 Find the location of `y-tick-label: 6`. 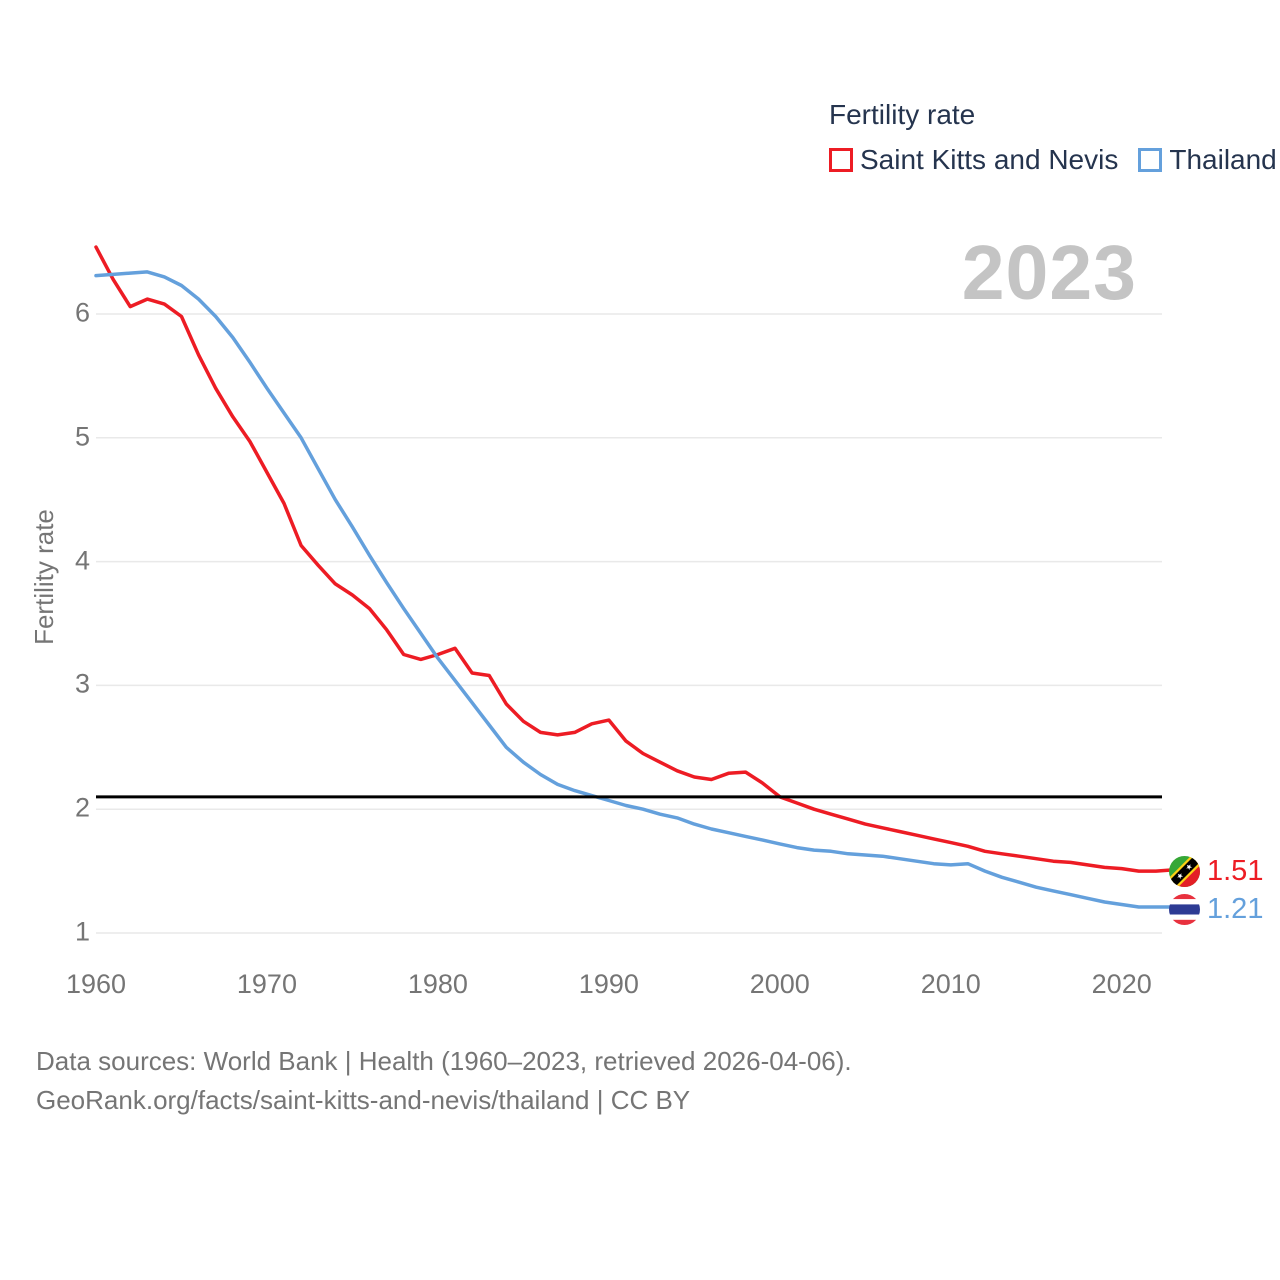

y-tick-label: 6 is located at coordinates (82, 312).